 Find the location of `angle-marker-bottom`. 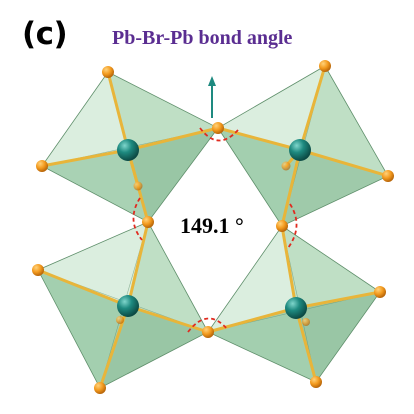

angle-marker-bottom is located at coordinates (208, 325).